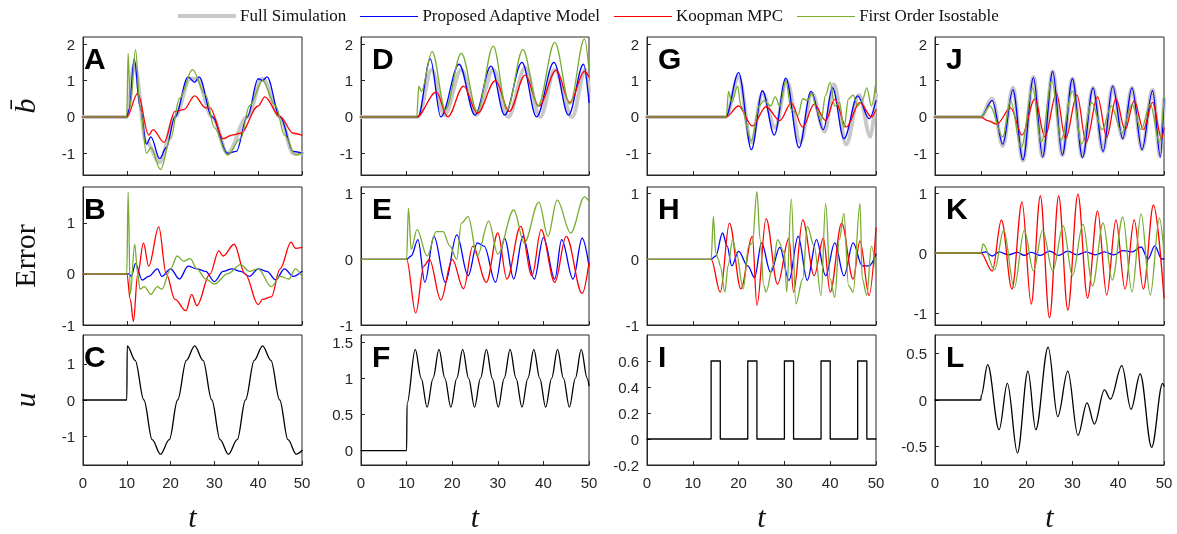  What do you see at coordinates (954, 58) in the screenshot?
I see `annotation: J` at bounding box center [954, 58].